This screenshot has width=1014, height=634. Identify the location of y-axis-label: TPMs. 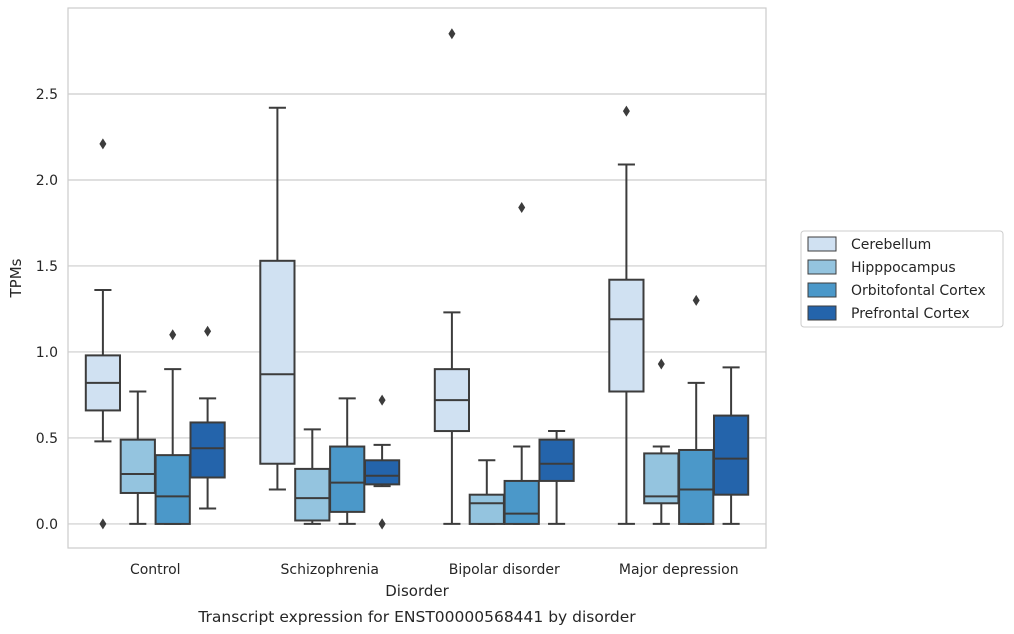
(16, 278).